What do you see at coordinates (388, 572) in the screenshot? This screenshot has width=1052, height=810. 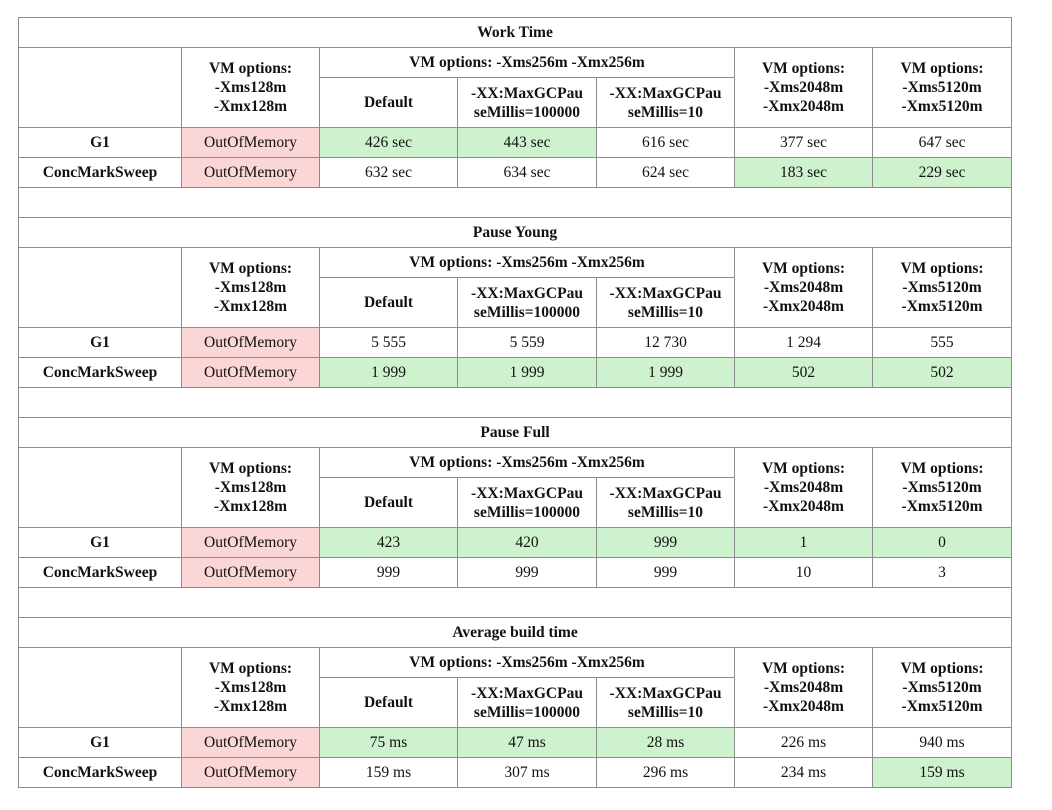 I see `data-cell-default: 999` at bounding box center [388, 572].